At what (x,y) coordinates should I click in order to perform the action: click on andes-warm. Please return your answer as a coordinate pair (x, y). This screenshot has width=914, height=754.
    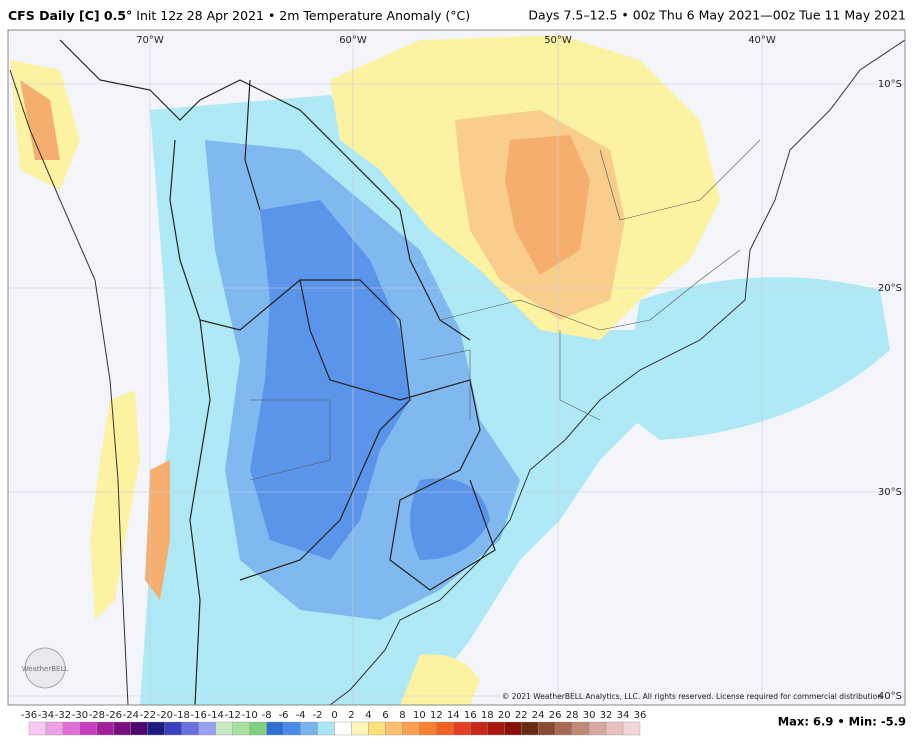
    Looking at the image, I should click on (115, 505).